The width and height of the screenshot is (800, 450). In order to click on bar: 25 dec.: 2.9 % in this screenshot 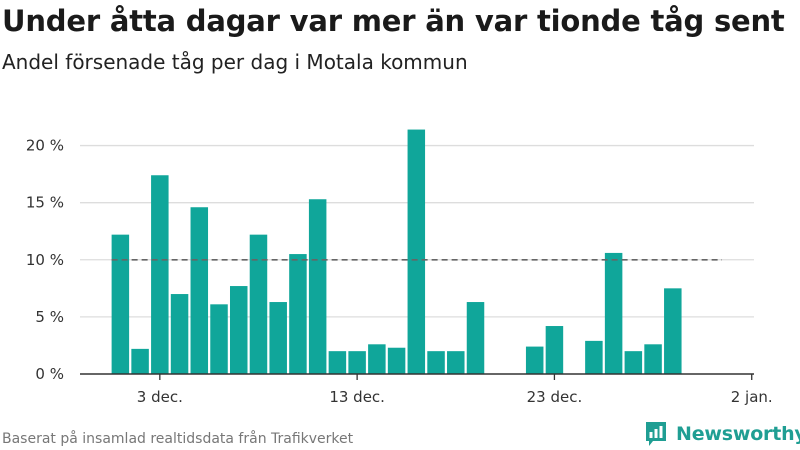, I will do `click(594, 357)`.